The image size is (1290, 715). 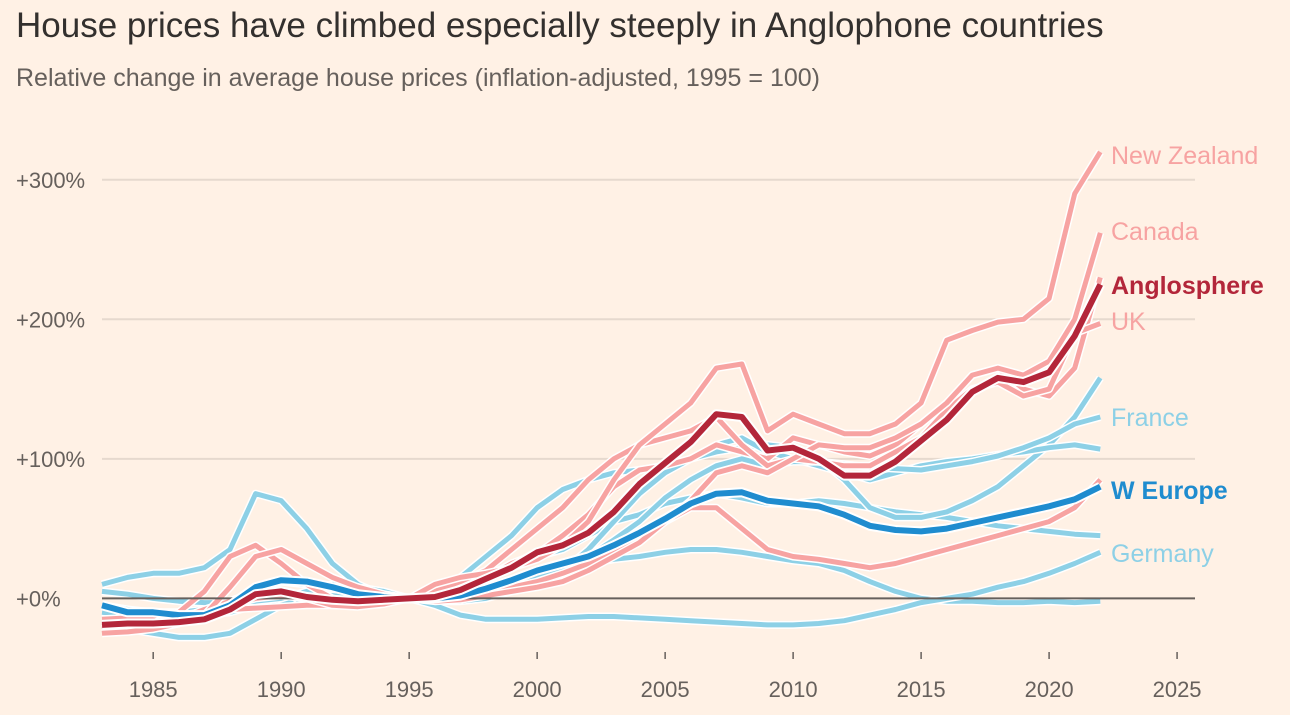 What do you see at coordinates (1150, 418) in the screenshot?
I see `series-label-france: France` at bounding box center [1150, 418].